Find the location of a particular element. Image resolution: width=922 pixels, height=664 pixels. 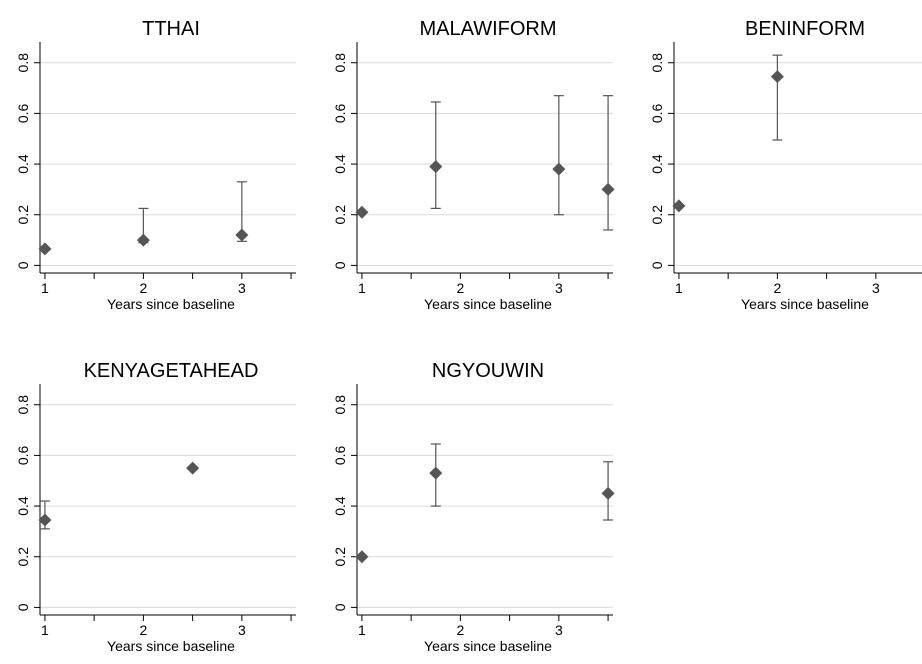

panel-title: NGYOUWIN is located at coordinates (488, 371).